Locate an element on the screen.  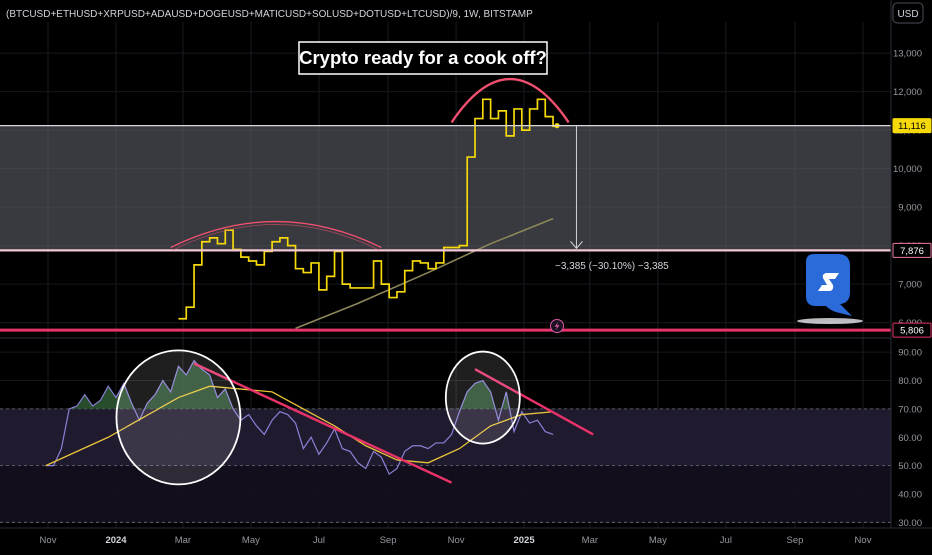
annotation-title: Crypto ready for a cook off? is located at coordinates (423, 57).